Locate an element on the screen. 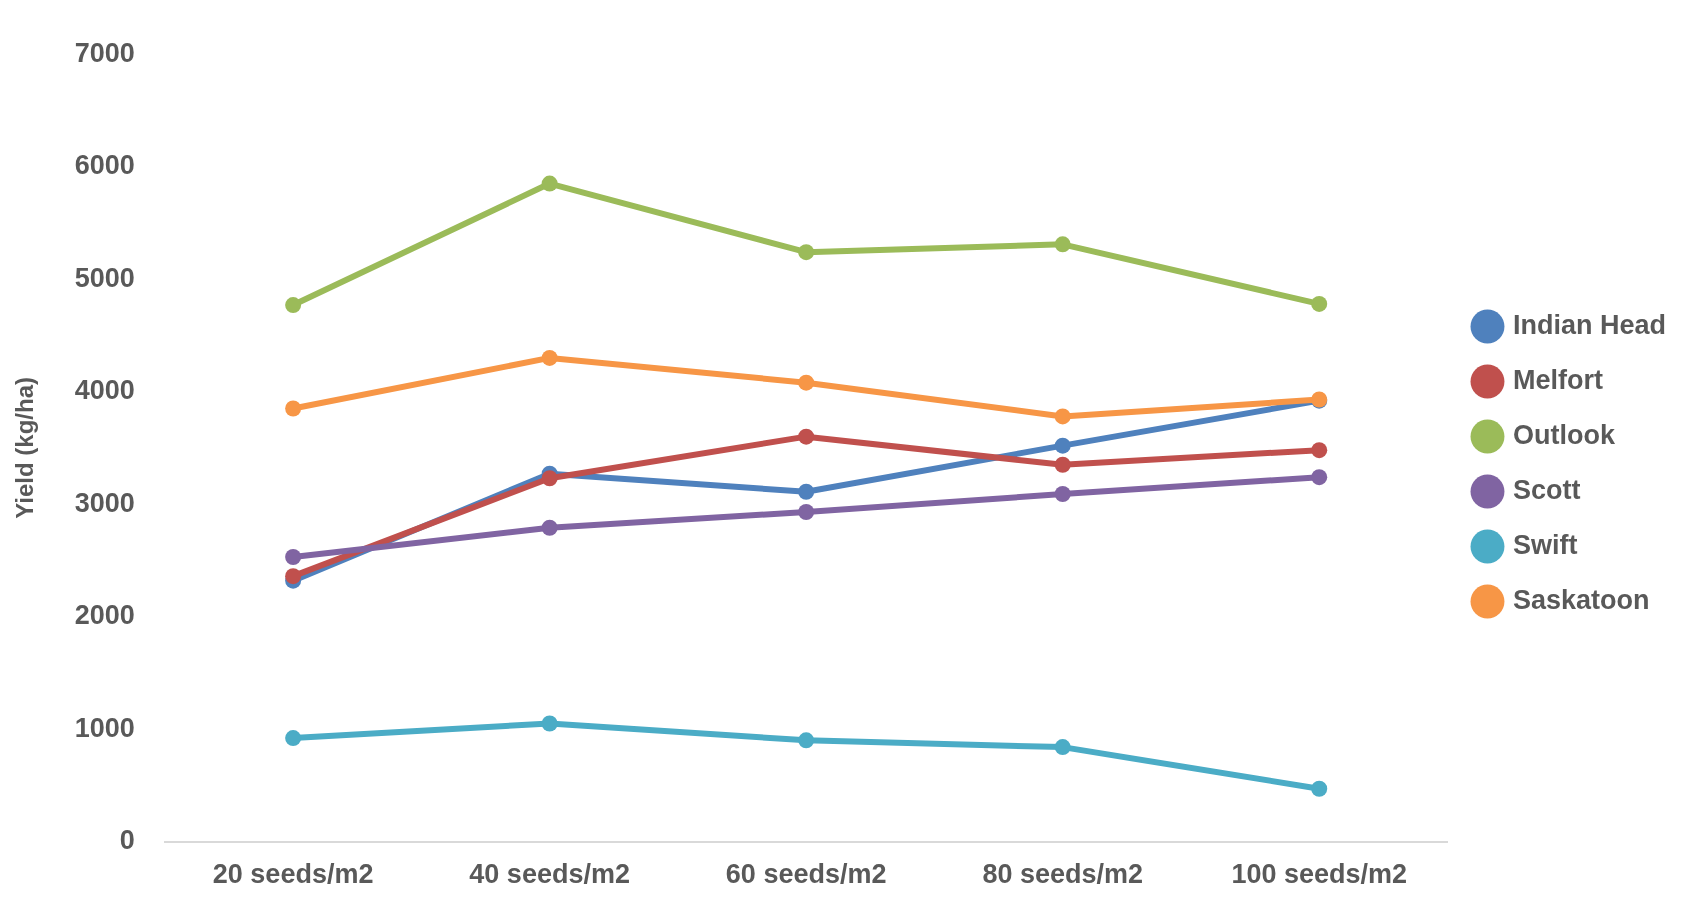 This screenshot has height=918, width=1694. y-tick-label: 0 is located at coordinates (127, 840).